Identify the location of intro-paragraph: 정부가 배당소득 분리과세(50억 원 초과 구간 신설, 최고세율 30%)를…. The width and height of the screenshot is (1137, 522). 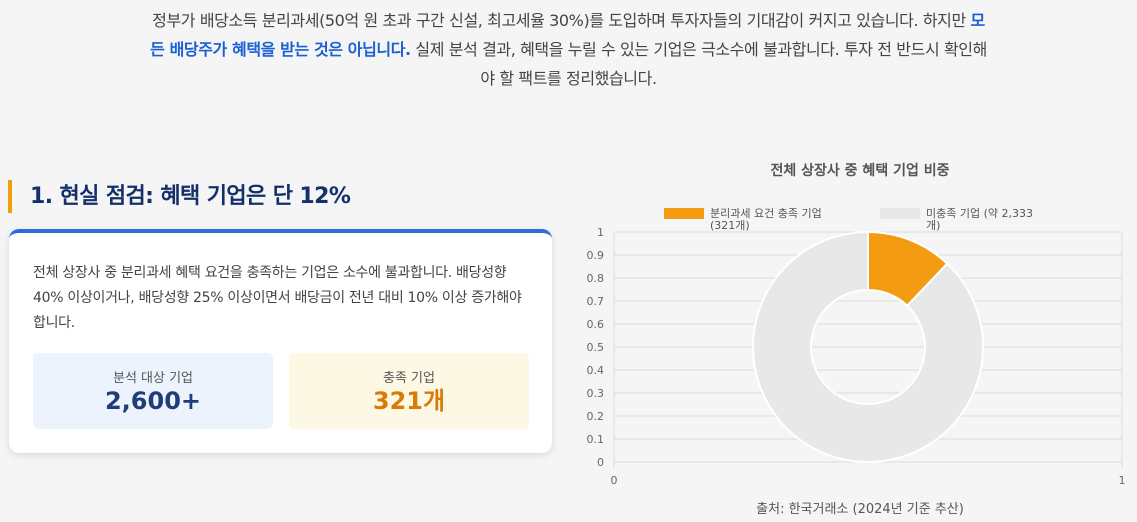
(568, 49).